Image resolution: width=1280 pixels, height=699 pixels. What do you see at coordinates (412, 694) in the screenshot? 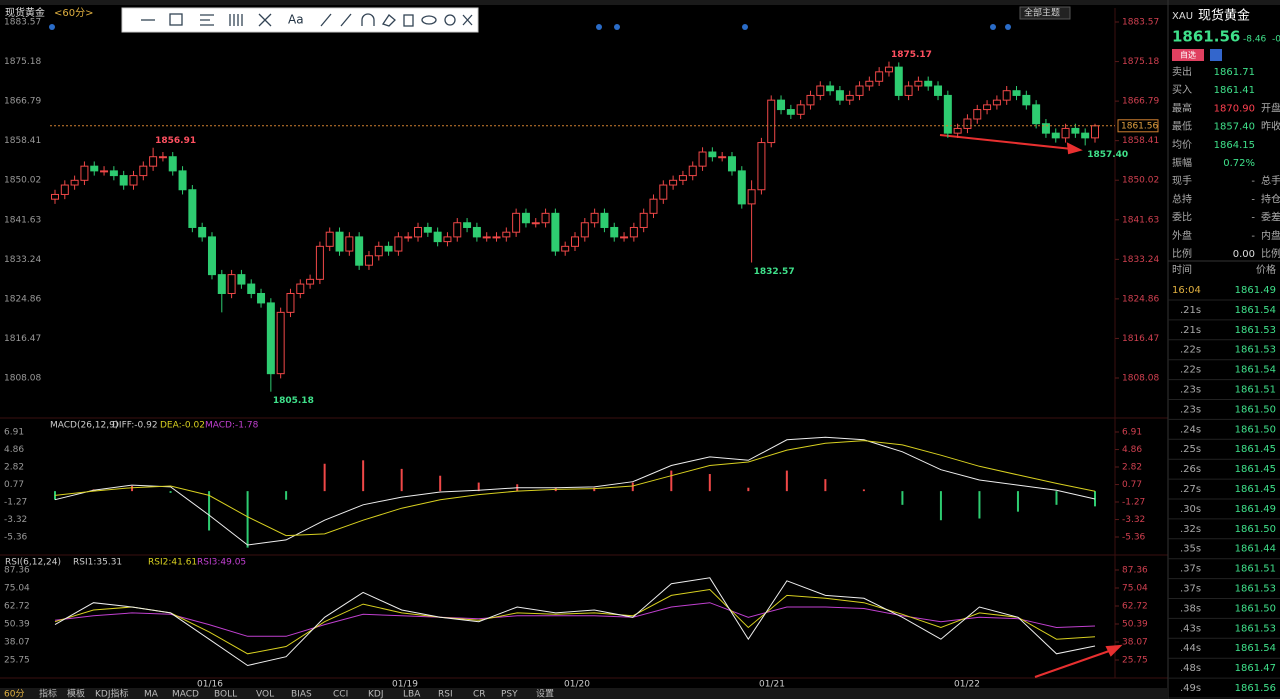
I see `tab: LBA` at bounding box center [412, 694].